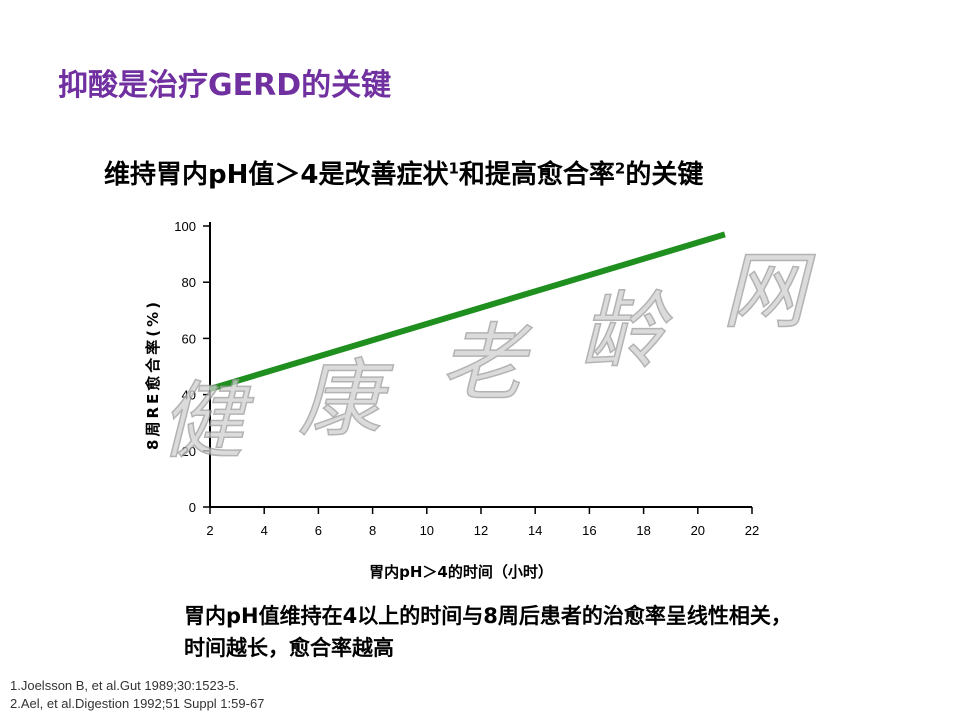  Describe the element at coordinates (185, 226) in the screenshot. I see `y-tick-label: 100` at that location.